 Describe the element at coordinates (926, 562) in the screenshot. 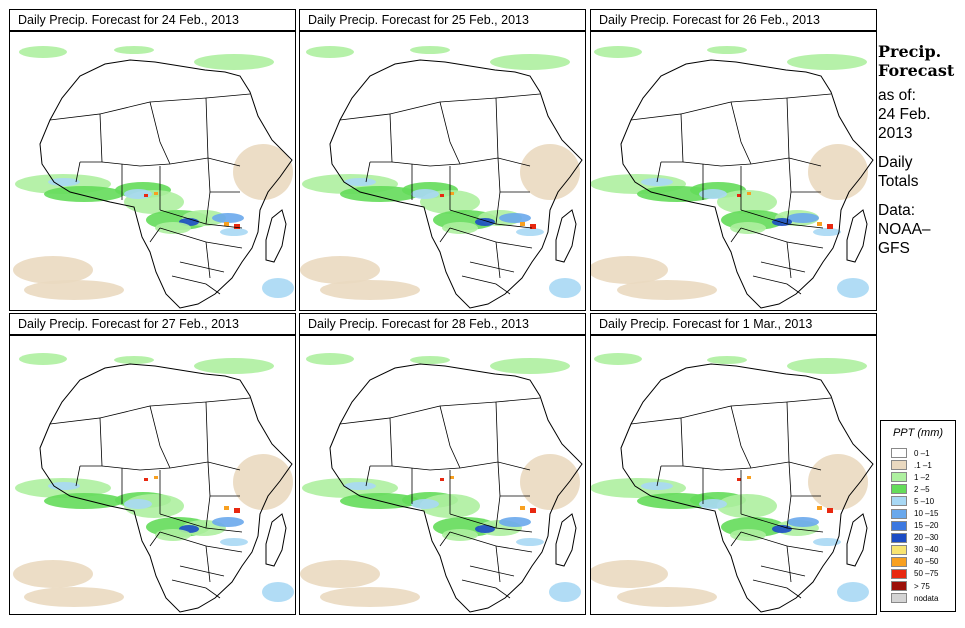

I see `legend-label: 40 –50` at that location.